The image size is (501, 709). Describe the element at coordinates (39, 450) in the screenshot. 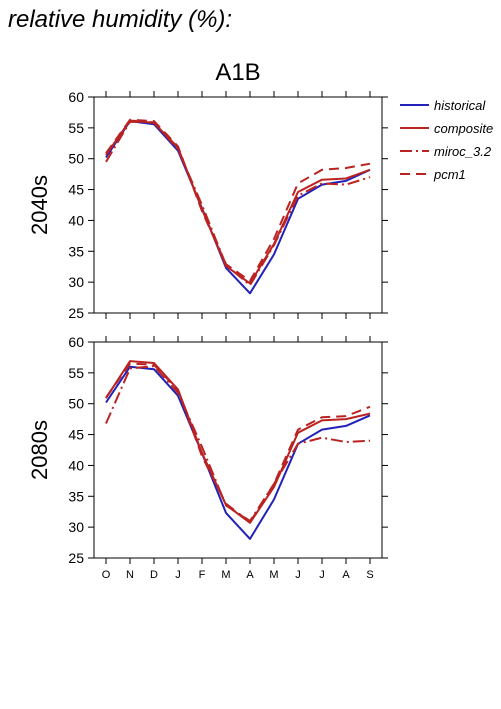

I see `panel-label: 2080s` at that location.